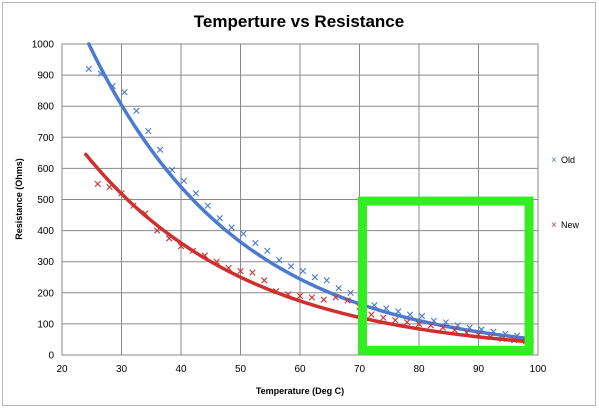 The image size is (599, 409). I want to click on annotation-layer, so click(445, 275).